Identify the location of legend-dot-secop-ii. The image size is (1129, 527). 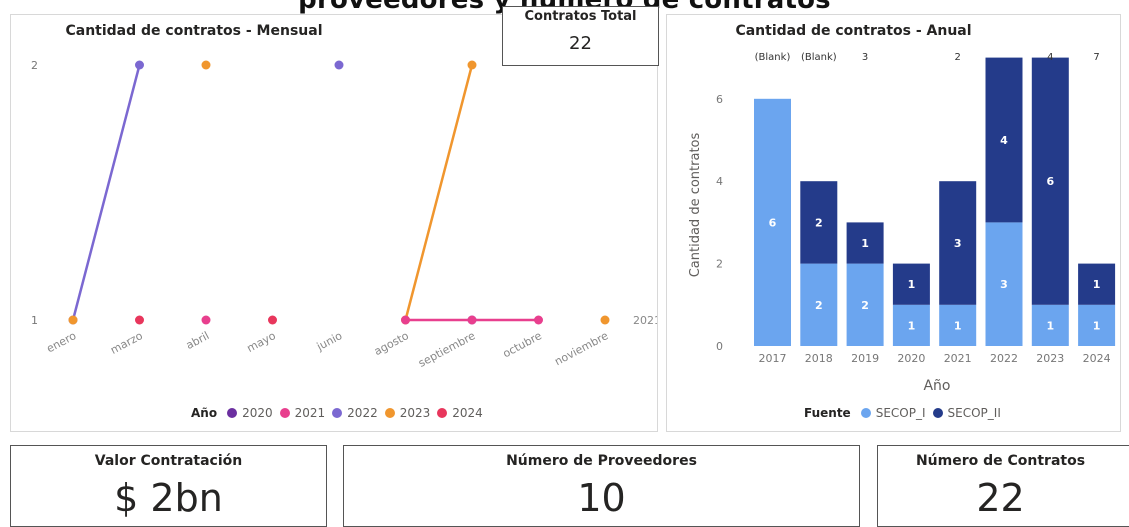
(937, 413).